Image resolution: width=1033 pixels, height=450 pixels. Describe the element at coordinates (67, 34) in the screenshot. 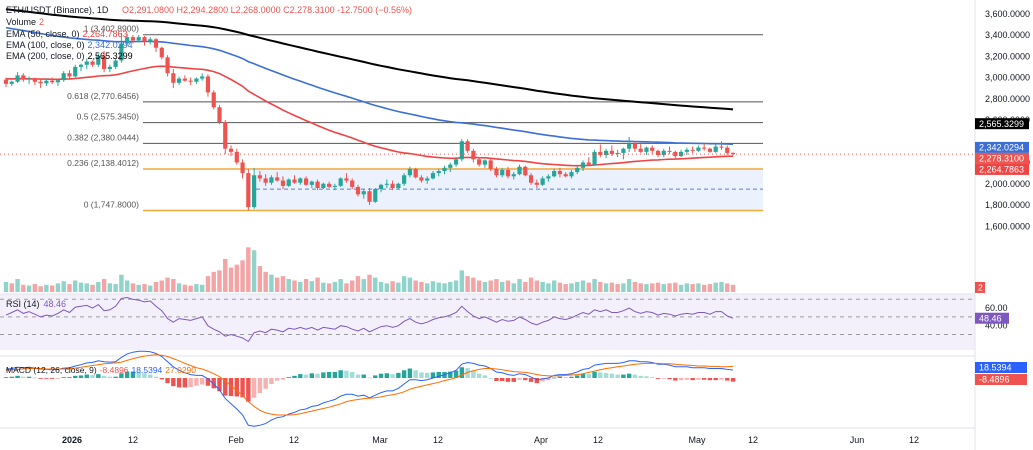

I see `ema50-legend: EMA (50, close, 0) 2,264.7863` at that location.